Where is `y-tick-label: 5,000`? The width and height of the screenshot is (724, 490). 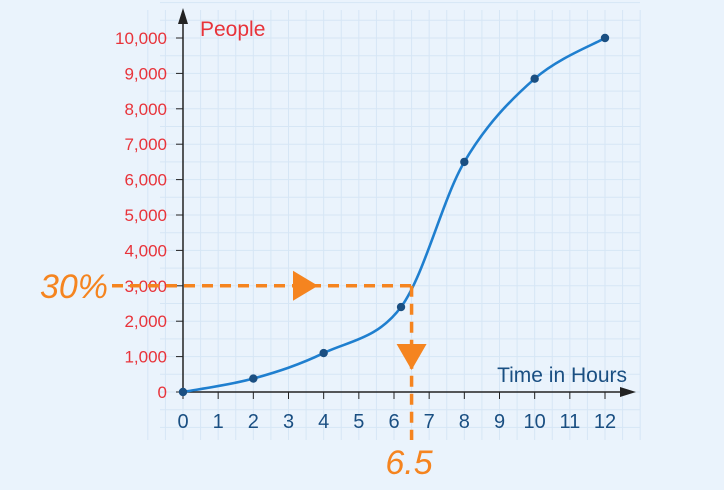
y-tick-label: 5,000 is located at coordinates (145, 215).